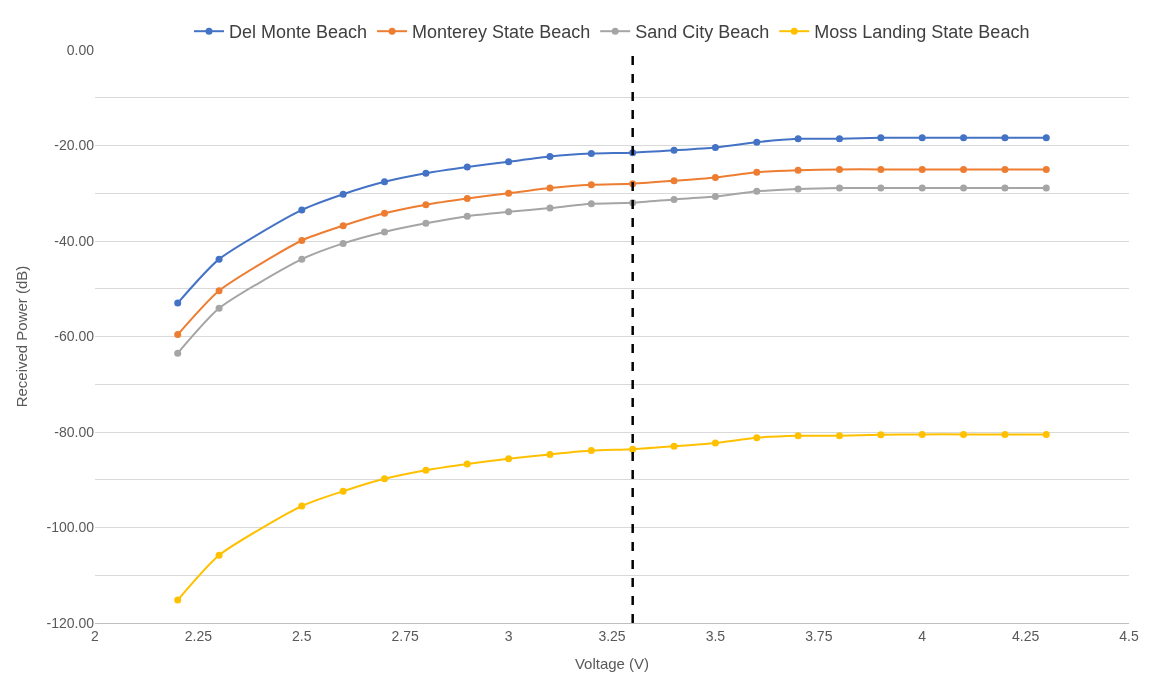  Describe the element at coordinates (74, 336) in the screenshot. I see `y-tick-label: -60.00` at that location.